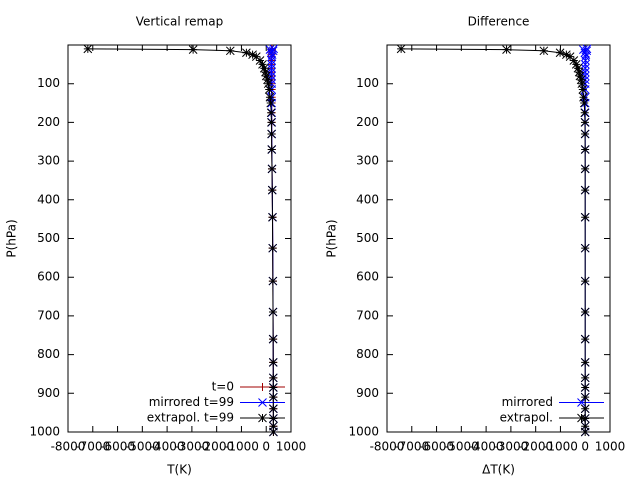 The width and height of the screenshot is (640, 480). I want to click on y-tick-label: 900, so click(48, 393).